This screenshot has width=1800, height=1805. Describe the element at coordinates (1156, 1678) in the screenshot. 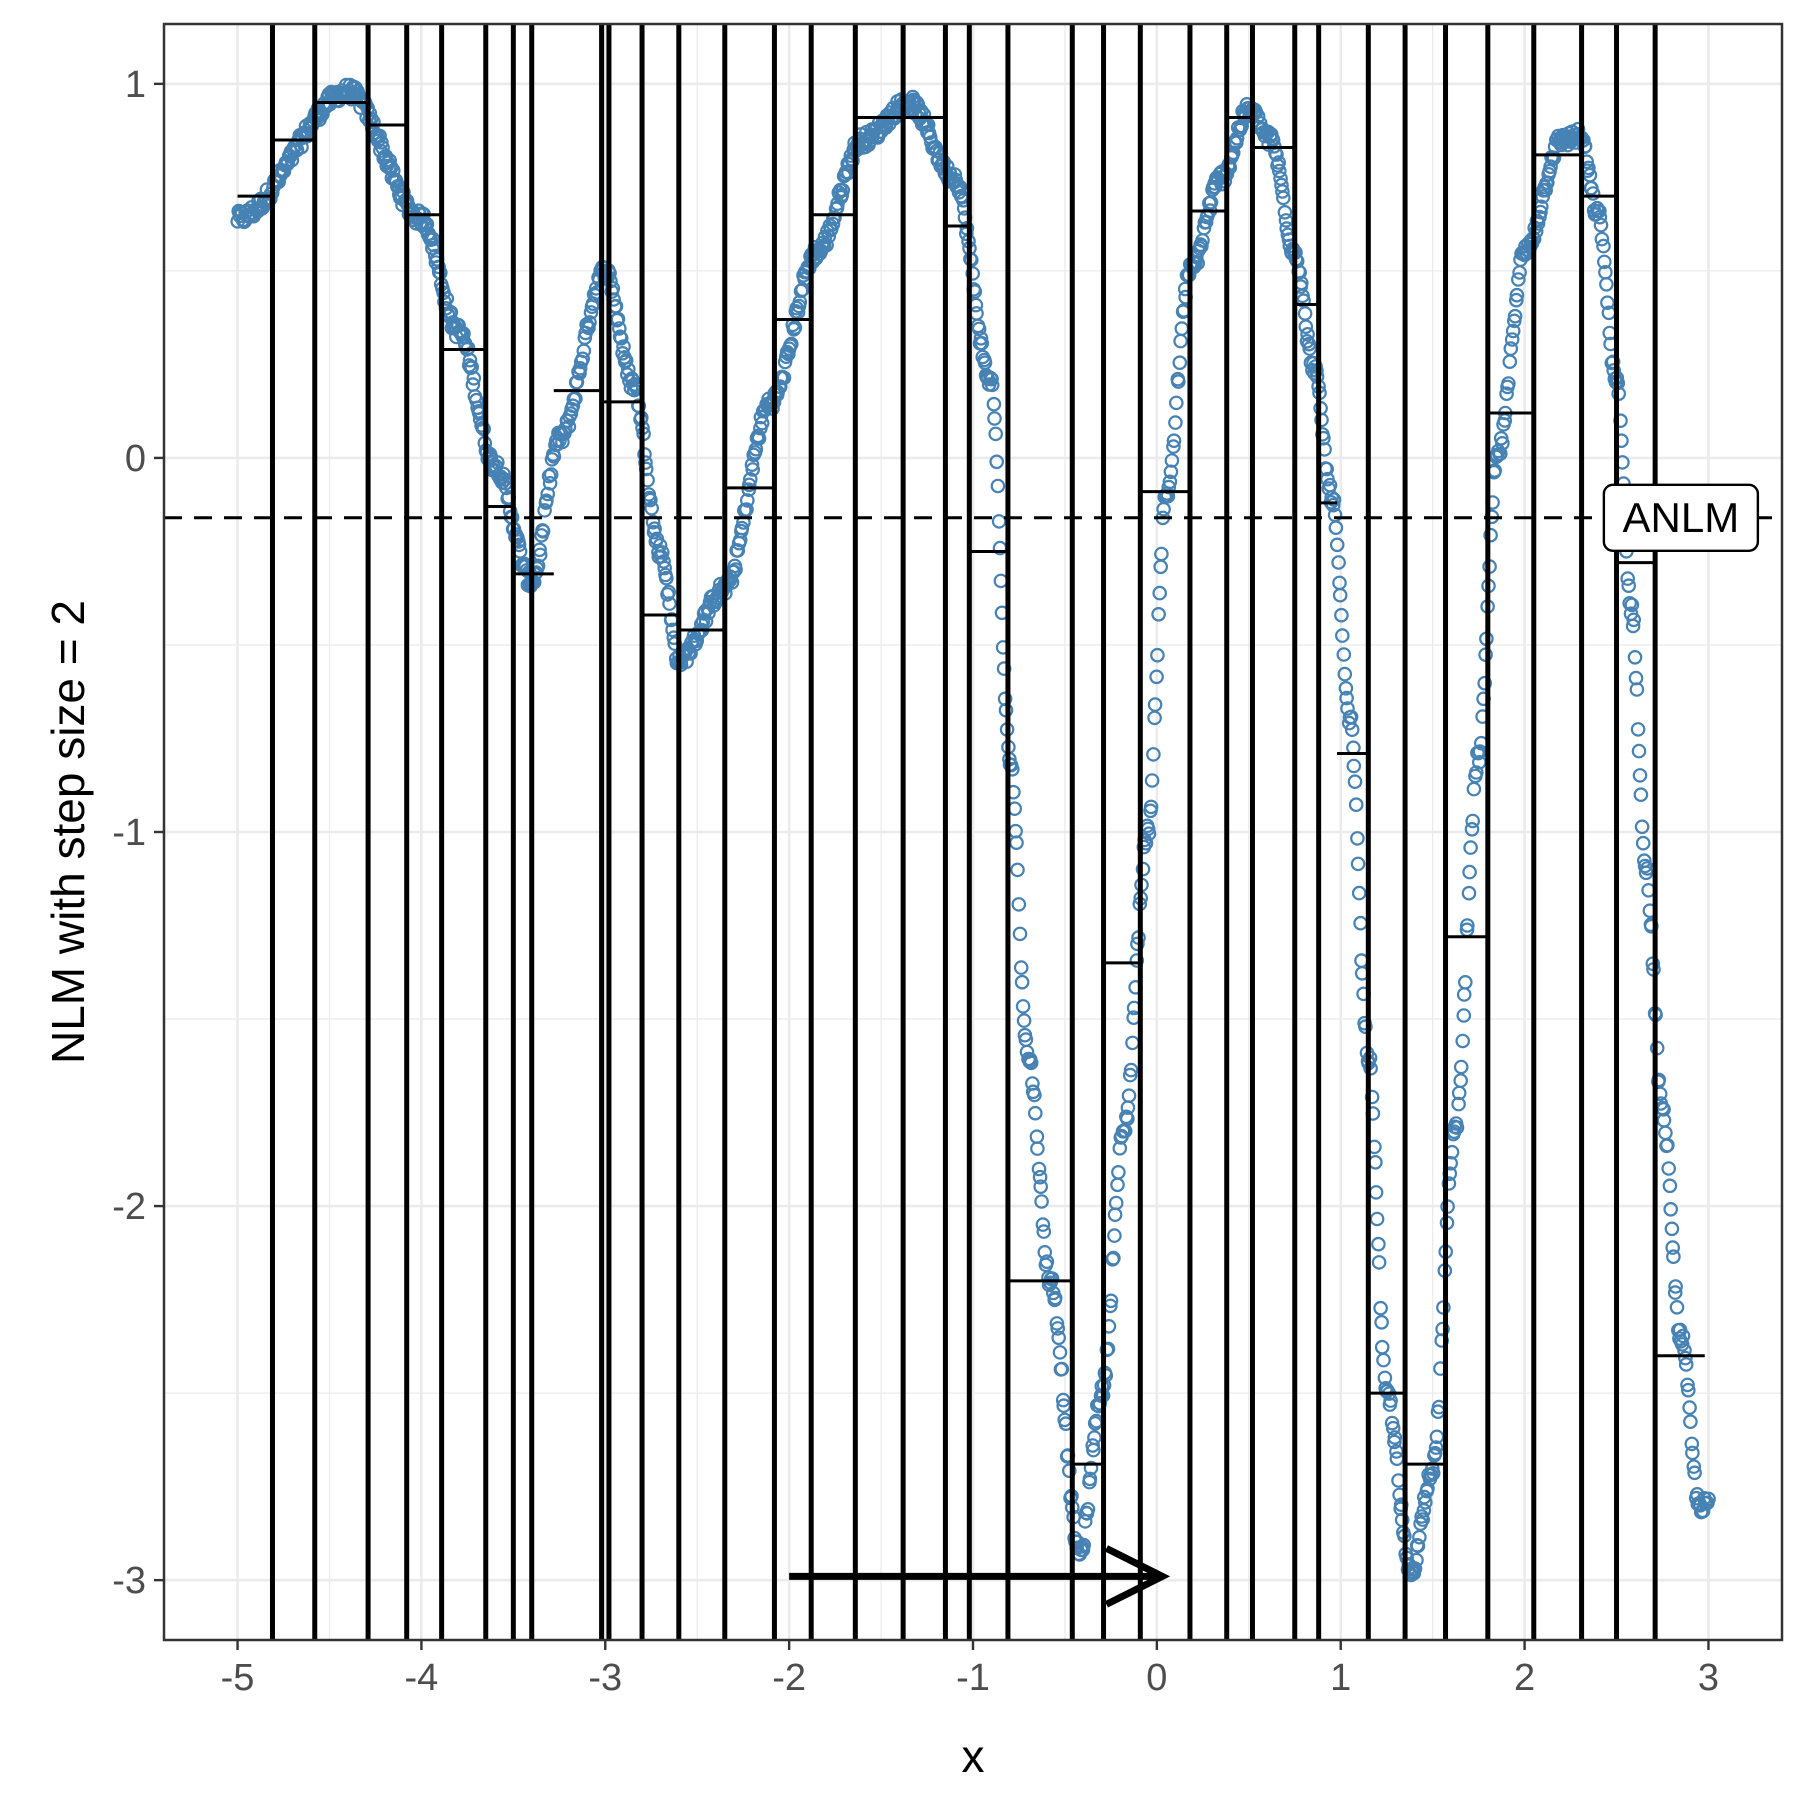

I see `x-tick-label: 0` at that location.